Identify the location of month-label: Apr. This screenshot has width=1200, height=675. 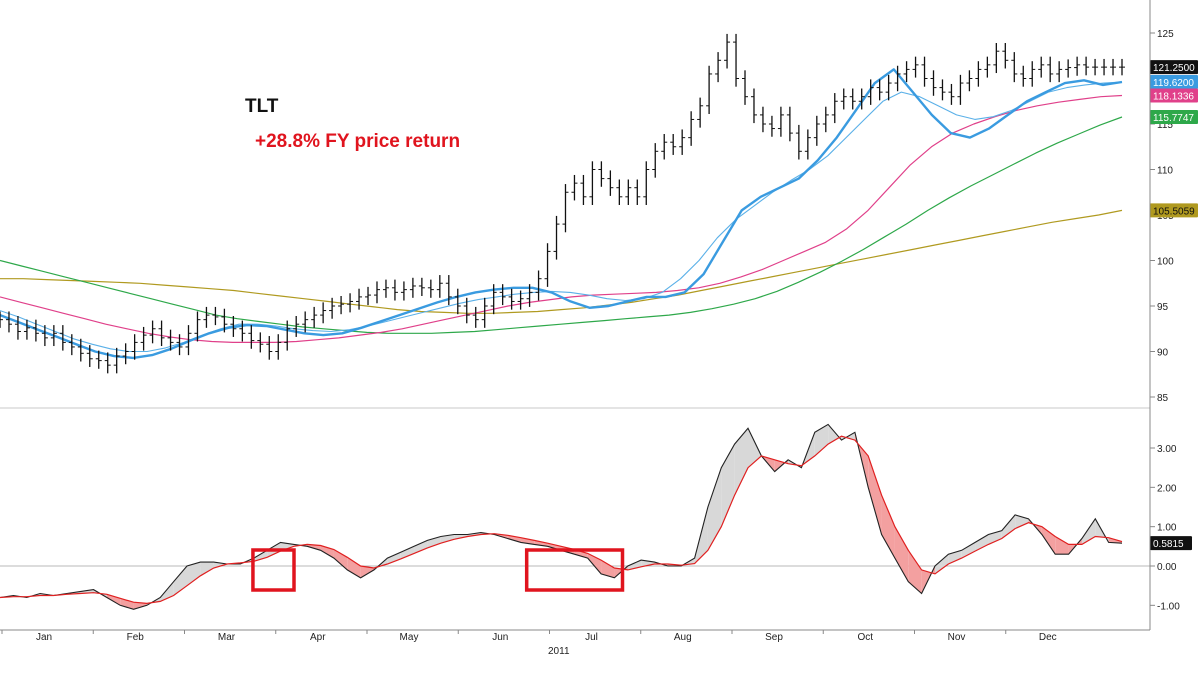
(318, 637).